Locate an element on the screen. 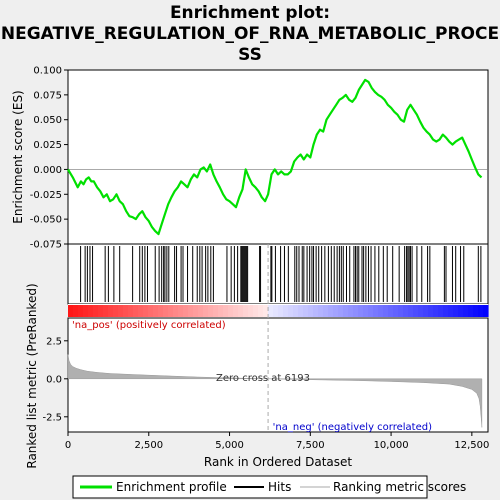  x-tick-label: 0 is located at coordinates (68, 445).